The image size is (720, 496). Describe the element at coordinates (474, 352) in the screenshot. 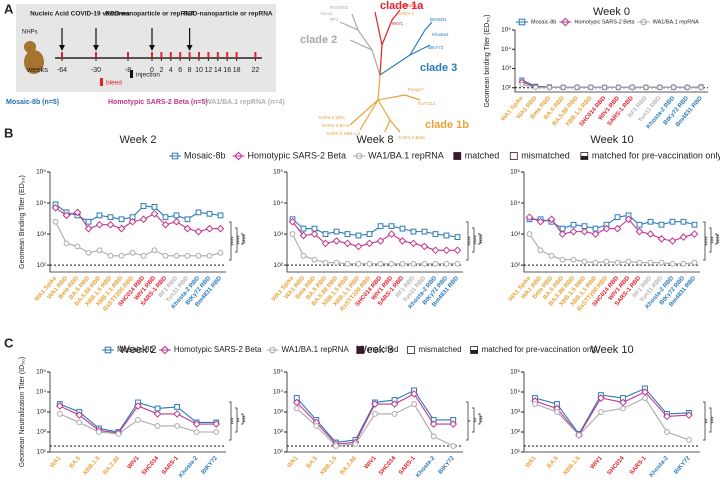

I see `legend-swatch` at that location.